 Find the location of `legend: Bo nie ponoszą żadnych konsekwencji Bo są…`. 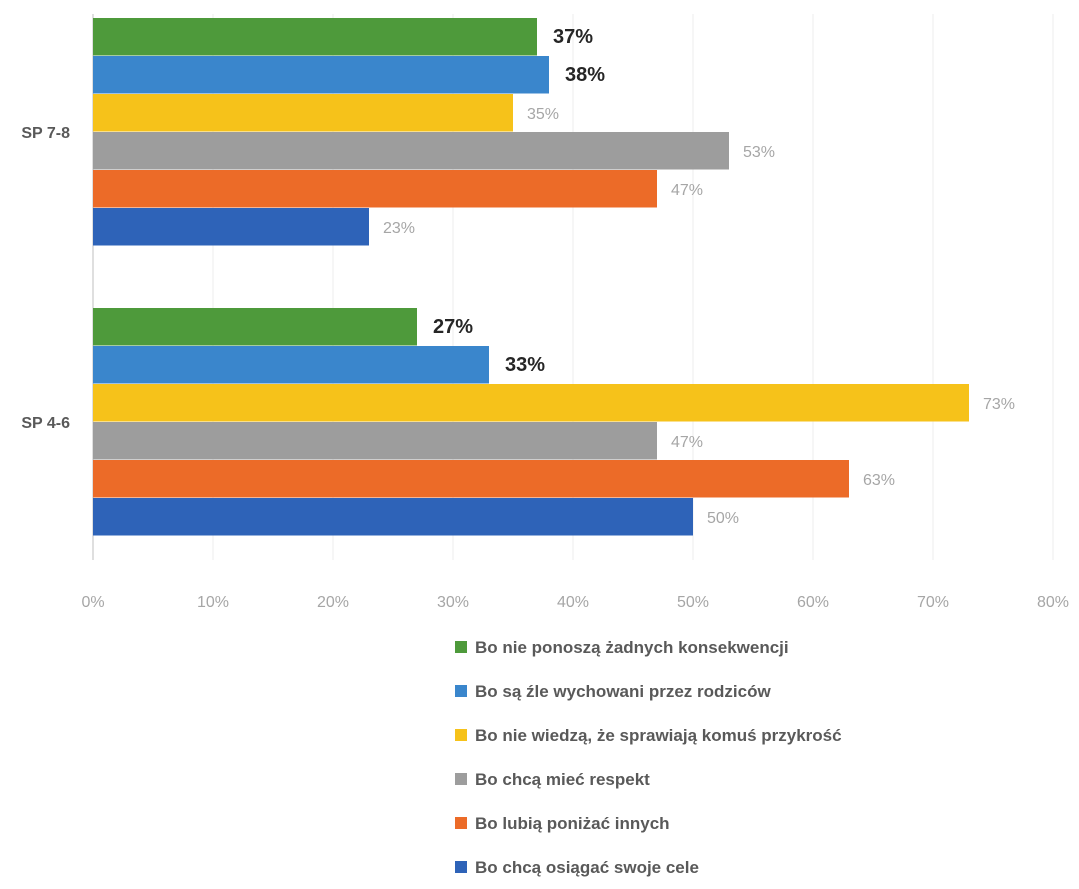

legend: Bo nie ponoszą żadnych konsekwencji Bo są… is located at coordinates (648, 757).